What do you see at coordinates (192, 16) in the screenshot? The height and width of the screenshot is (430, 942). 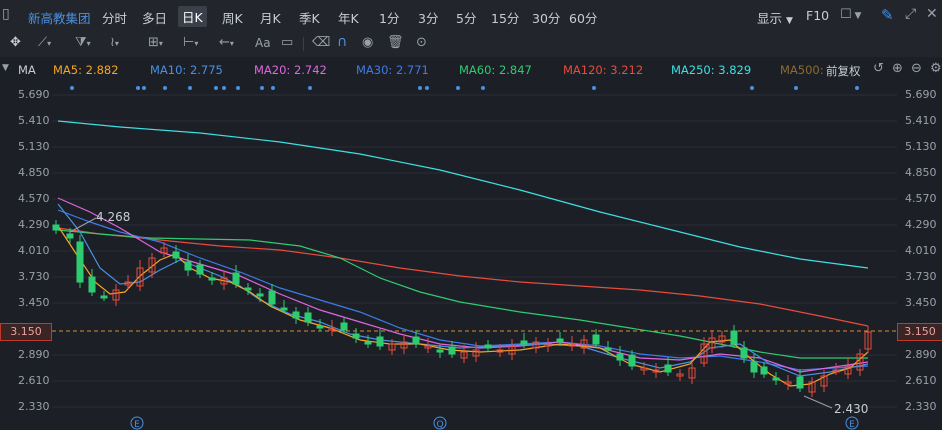 I see `tab-daily-k: 日K` at bounding box center [192, 16].